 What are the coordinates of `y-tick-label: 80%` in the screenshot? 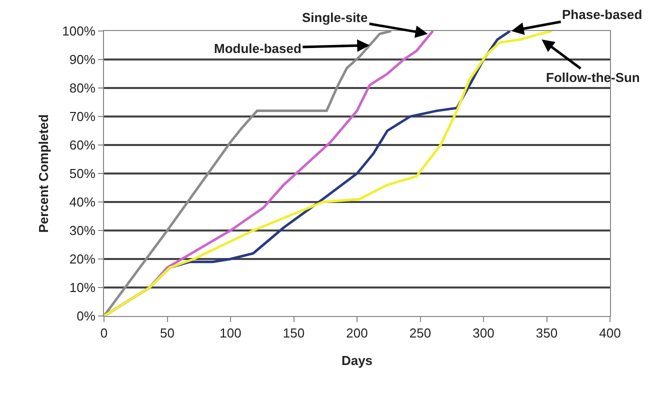 It's located at (82, 88).